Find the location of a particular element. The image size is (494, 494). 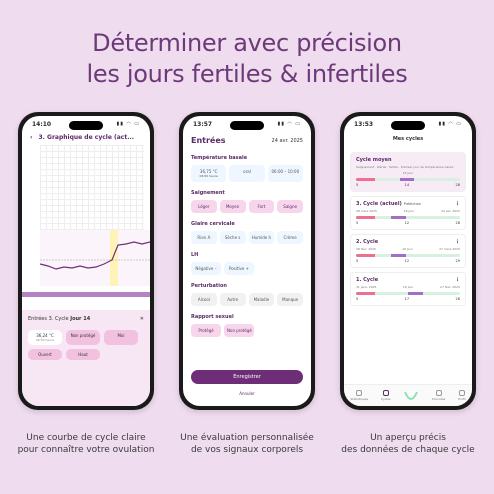

chip-temperature: 36,24 °C 06:50 heure is located at coordinates (45, 337).